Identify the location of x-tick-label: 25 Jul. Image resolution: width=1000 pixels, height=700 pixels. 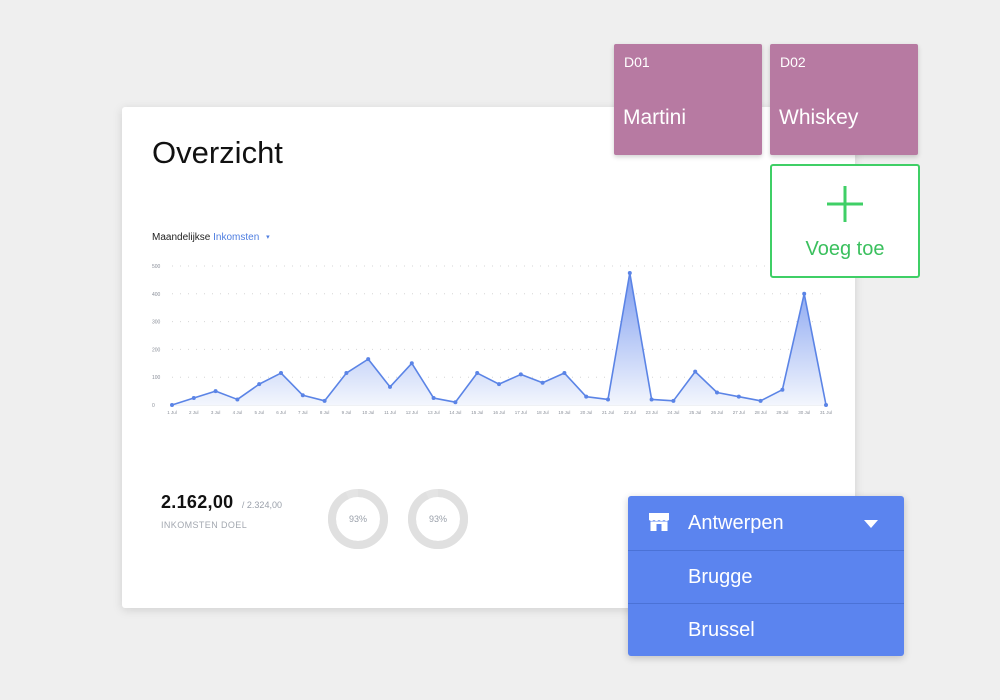
(695, 412).